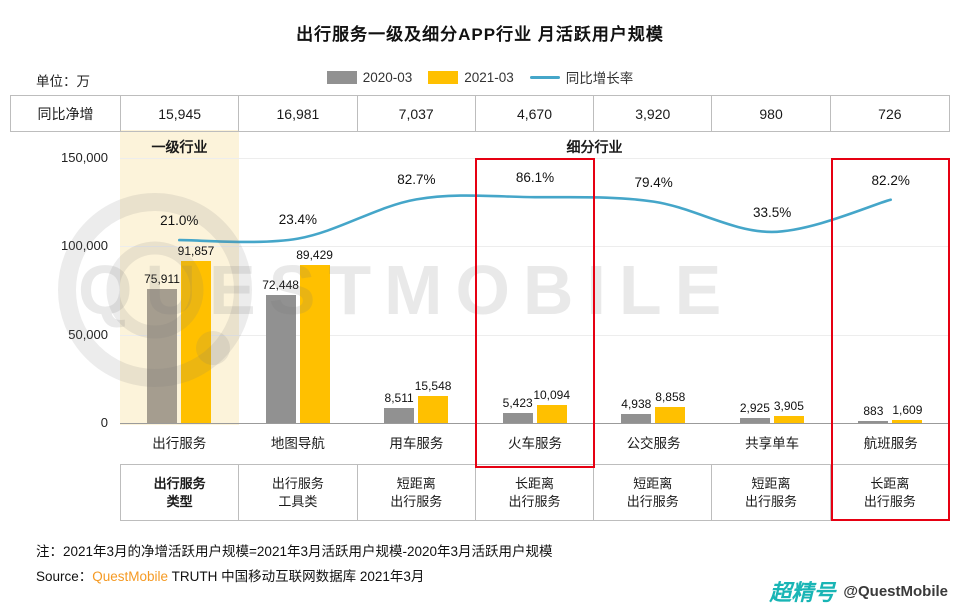 The image size is (960, 606). I want to click on platform-badge-logo: 超精号, so click(802, 592).